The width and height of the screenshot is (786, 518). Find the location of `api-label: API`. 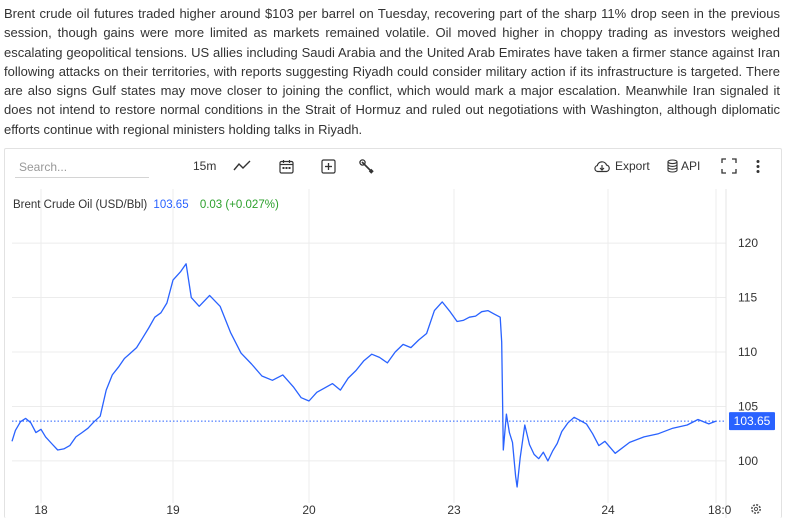

api-label: API is located at coordinates (691, 166).